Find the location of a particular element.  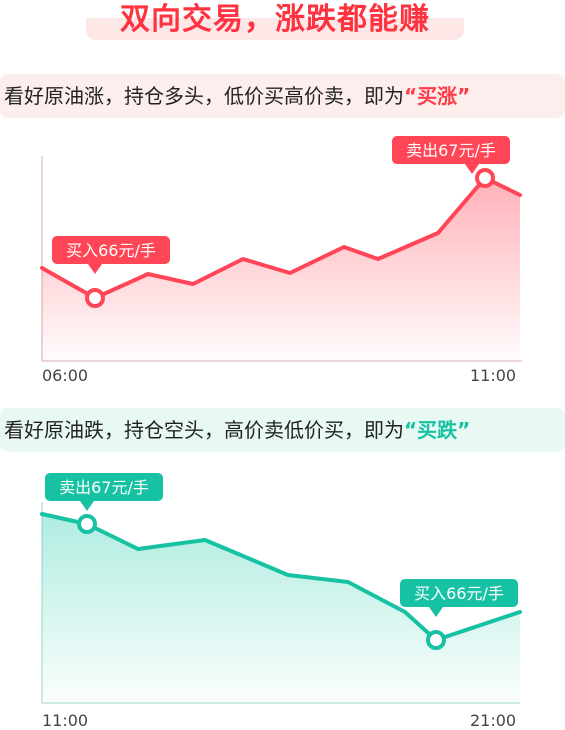

fall-buy-tag: 买入66元/手 is located at coordinates (459, 598).